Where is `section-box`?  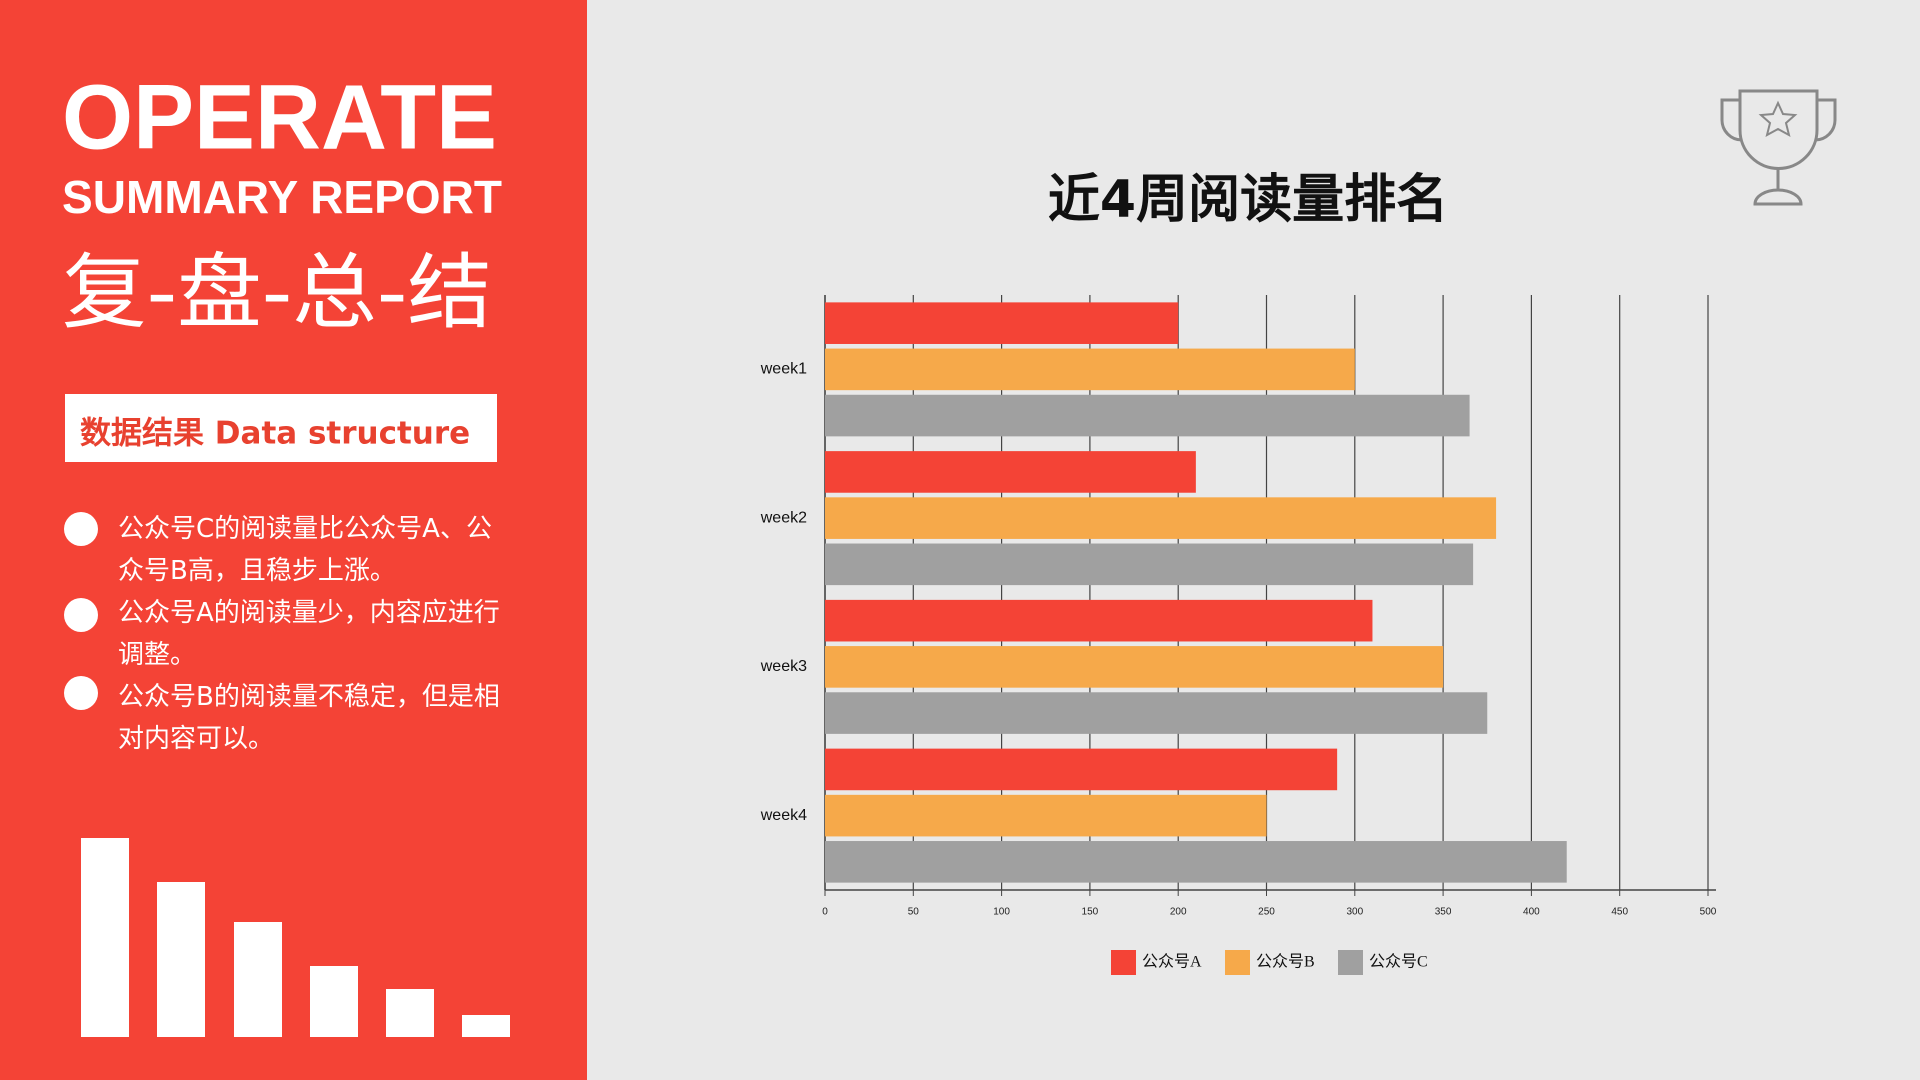
section-box is located at coordinates (281, 428).